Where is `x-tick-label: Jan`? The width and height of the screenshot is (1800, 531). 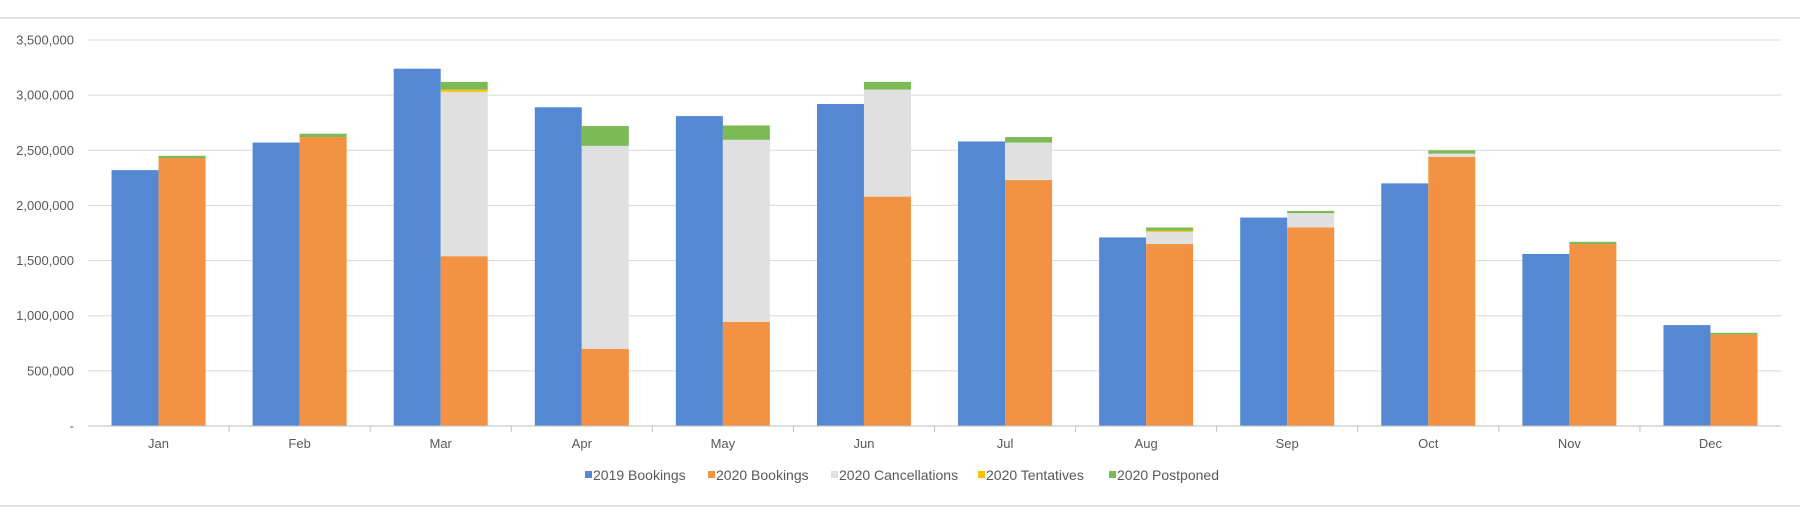
x-tick-label: Jan is located at coordinates (158, 443).